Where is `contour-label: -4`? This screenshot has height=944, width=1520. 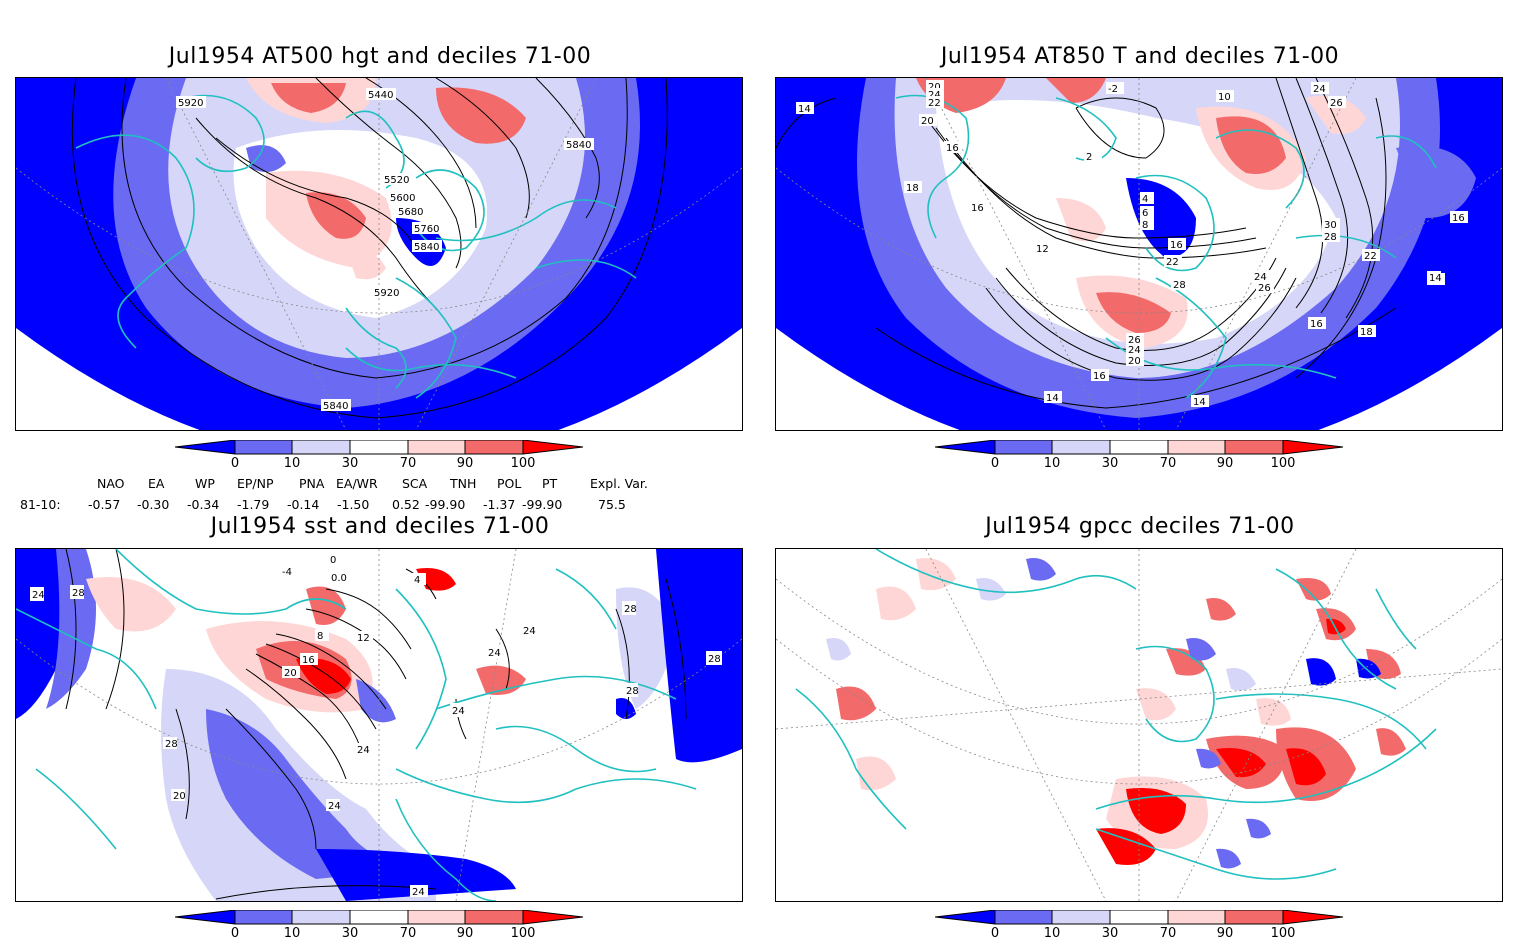 contour-label: -4 is located at coordinates (287, 572).